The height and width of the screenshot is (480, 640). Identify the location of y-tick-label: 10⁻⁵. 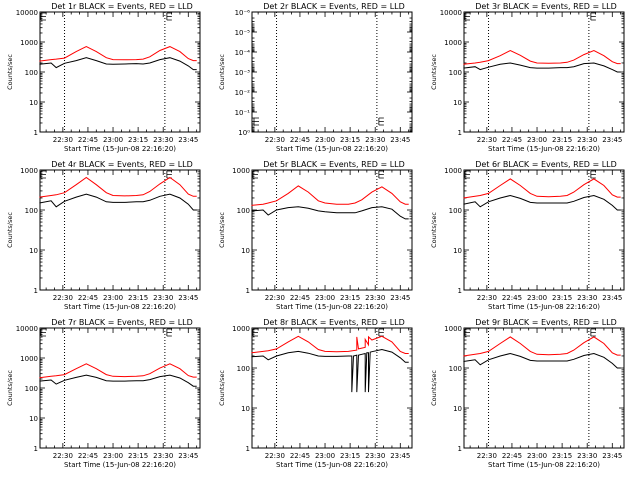
(243, 33).